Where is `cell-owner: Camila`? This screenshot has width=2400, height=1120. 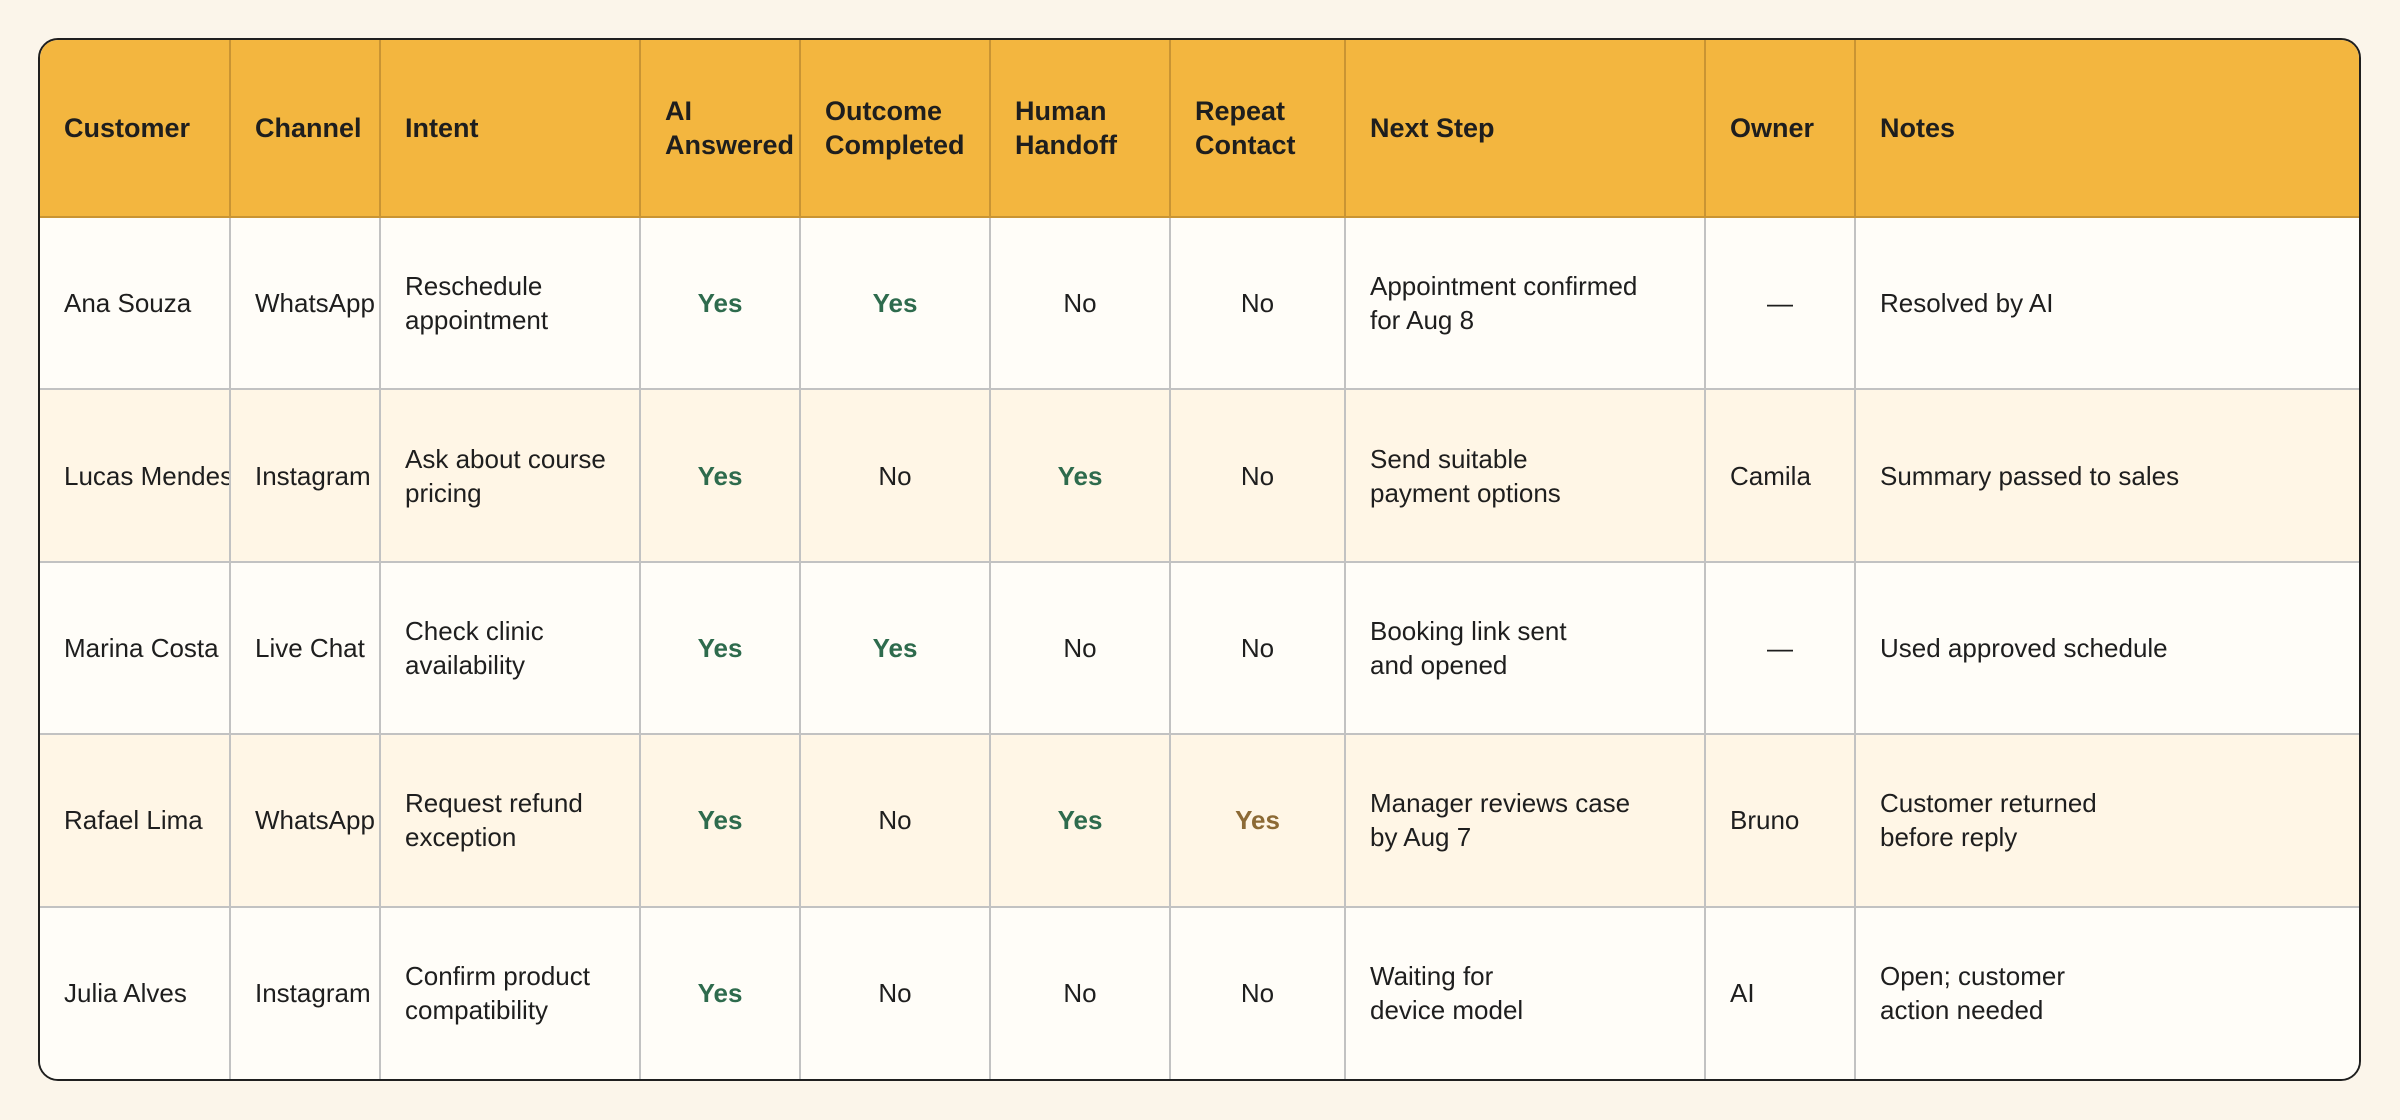
cell-owner: Camila is located at coordinates (1780, 476).